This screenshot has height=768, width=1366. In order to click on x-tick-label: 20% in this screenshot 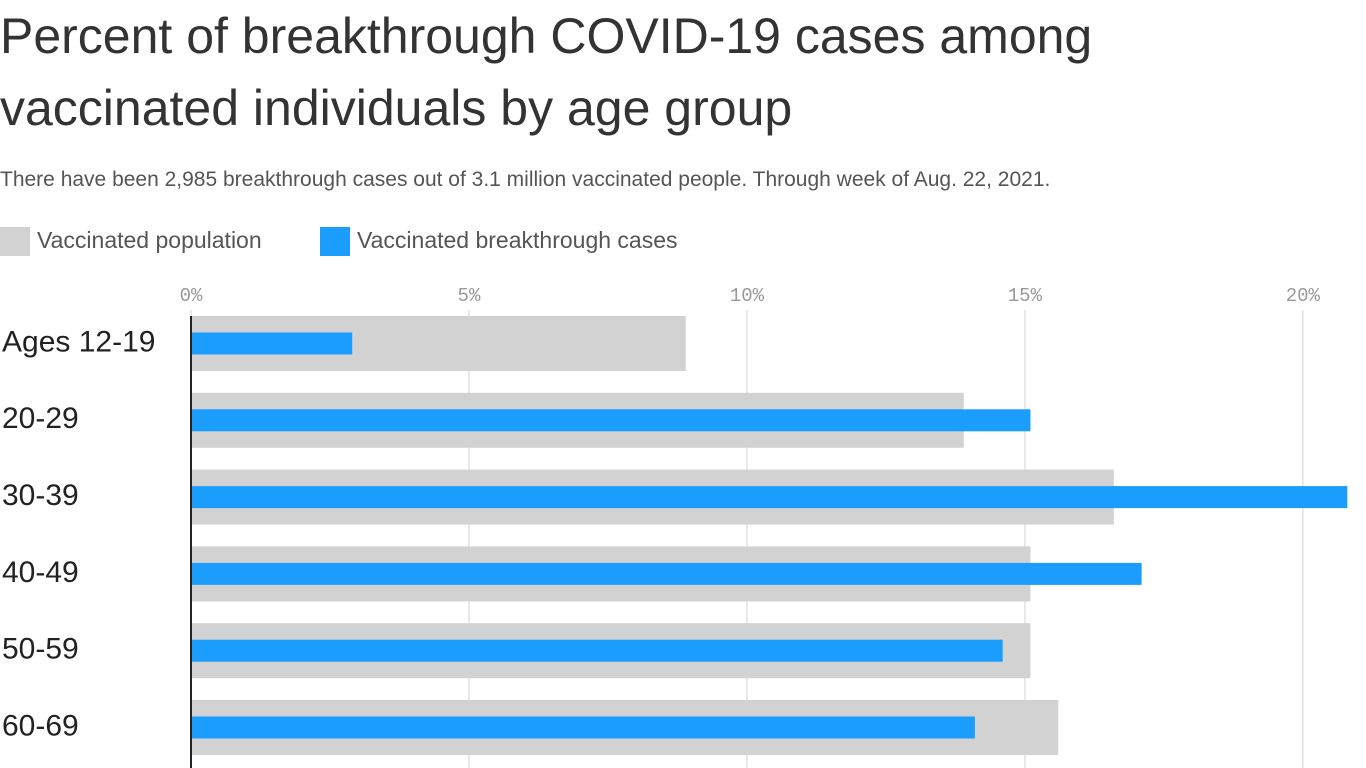, I will do `click(1303, 296)`.